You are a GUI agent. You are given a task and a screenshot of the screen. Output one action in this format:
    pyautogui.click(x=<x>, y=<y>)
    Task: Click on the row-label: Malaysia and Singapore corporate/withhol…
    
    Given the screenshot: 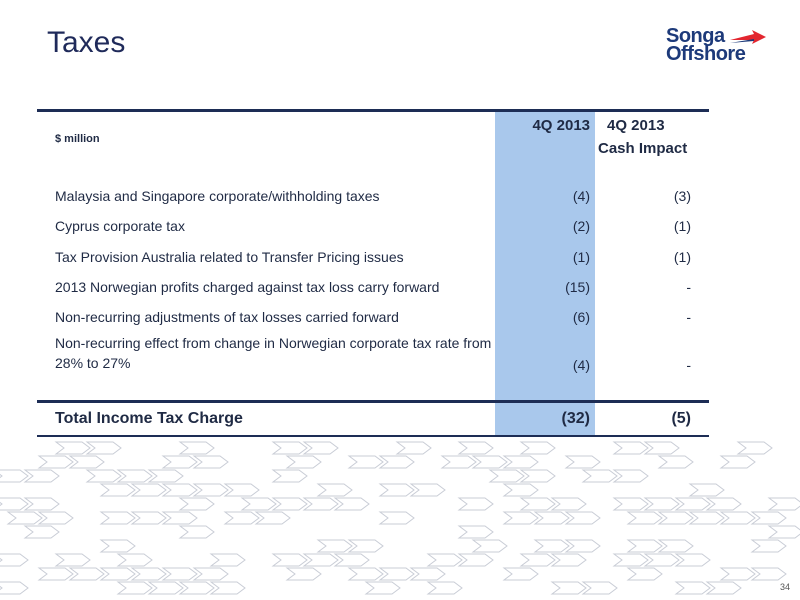 What is the action you would take?
    pyautogui.click(x=217, y=196)
    